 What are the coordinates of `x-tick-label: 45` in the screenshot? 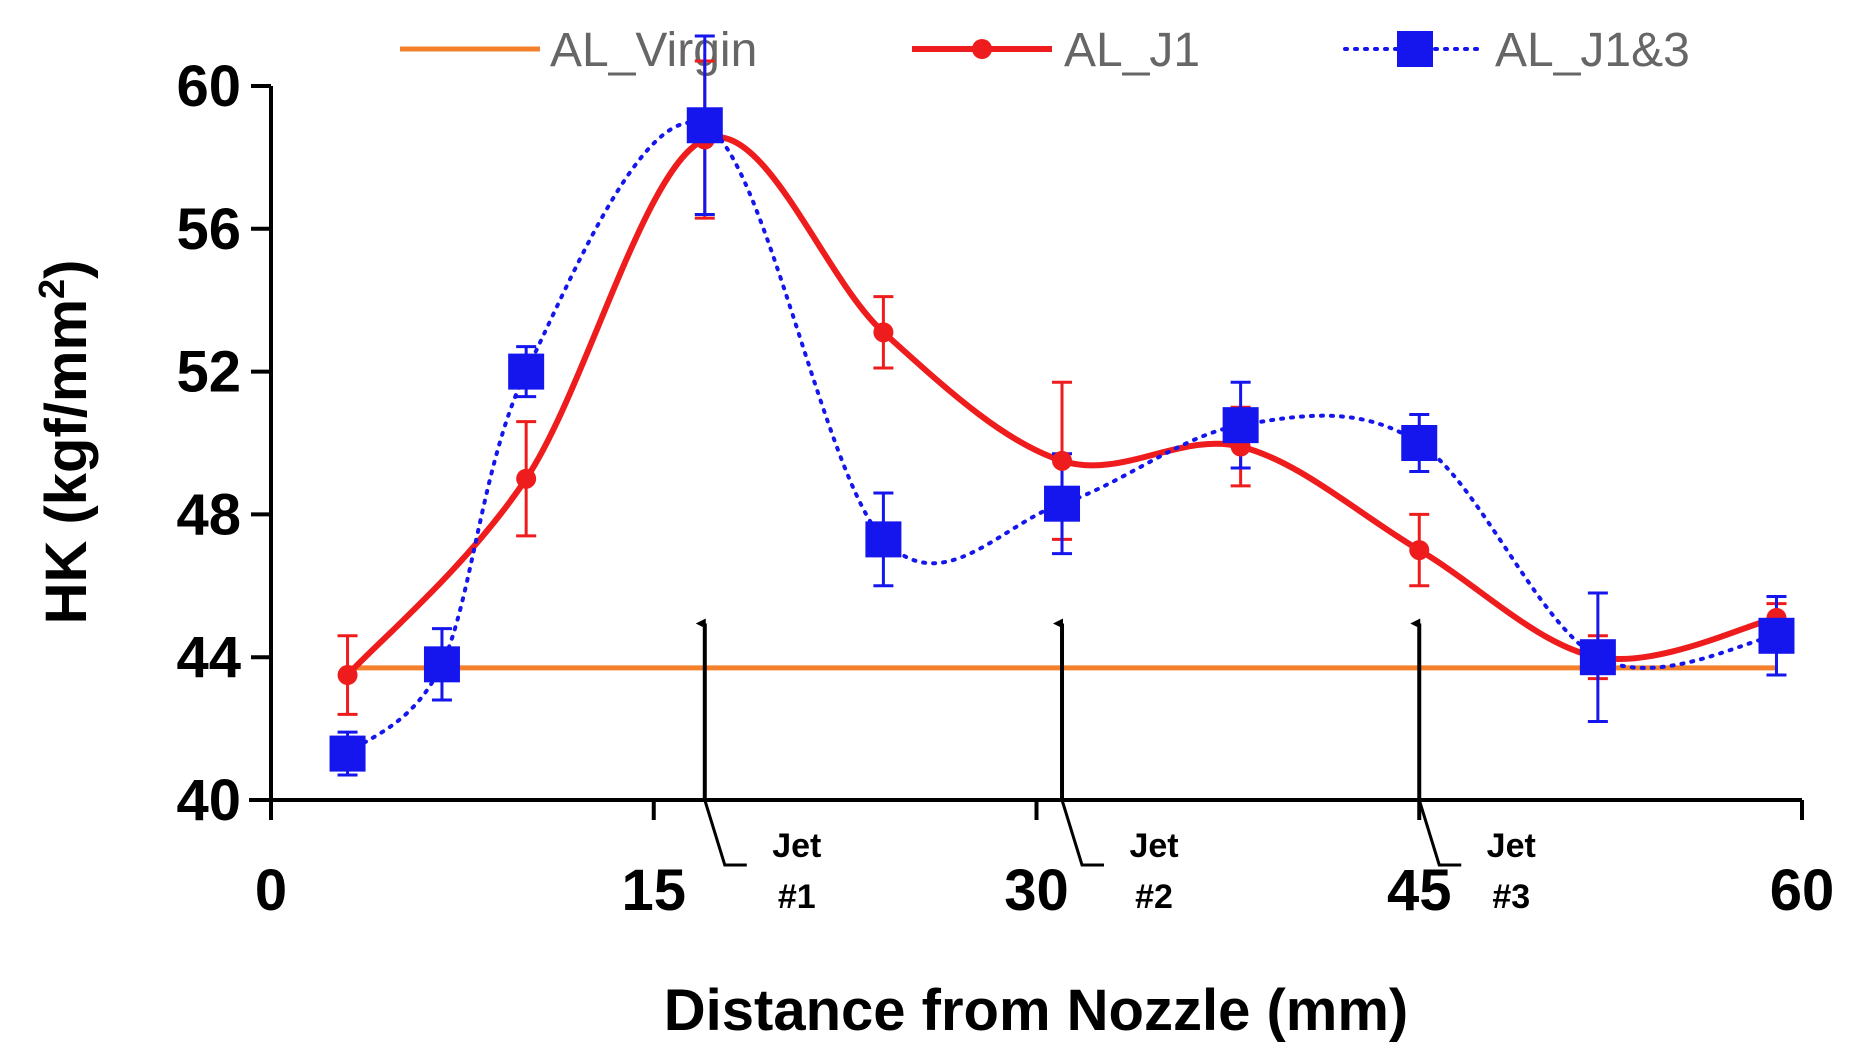 It's located at (1419, 890).